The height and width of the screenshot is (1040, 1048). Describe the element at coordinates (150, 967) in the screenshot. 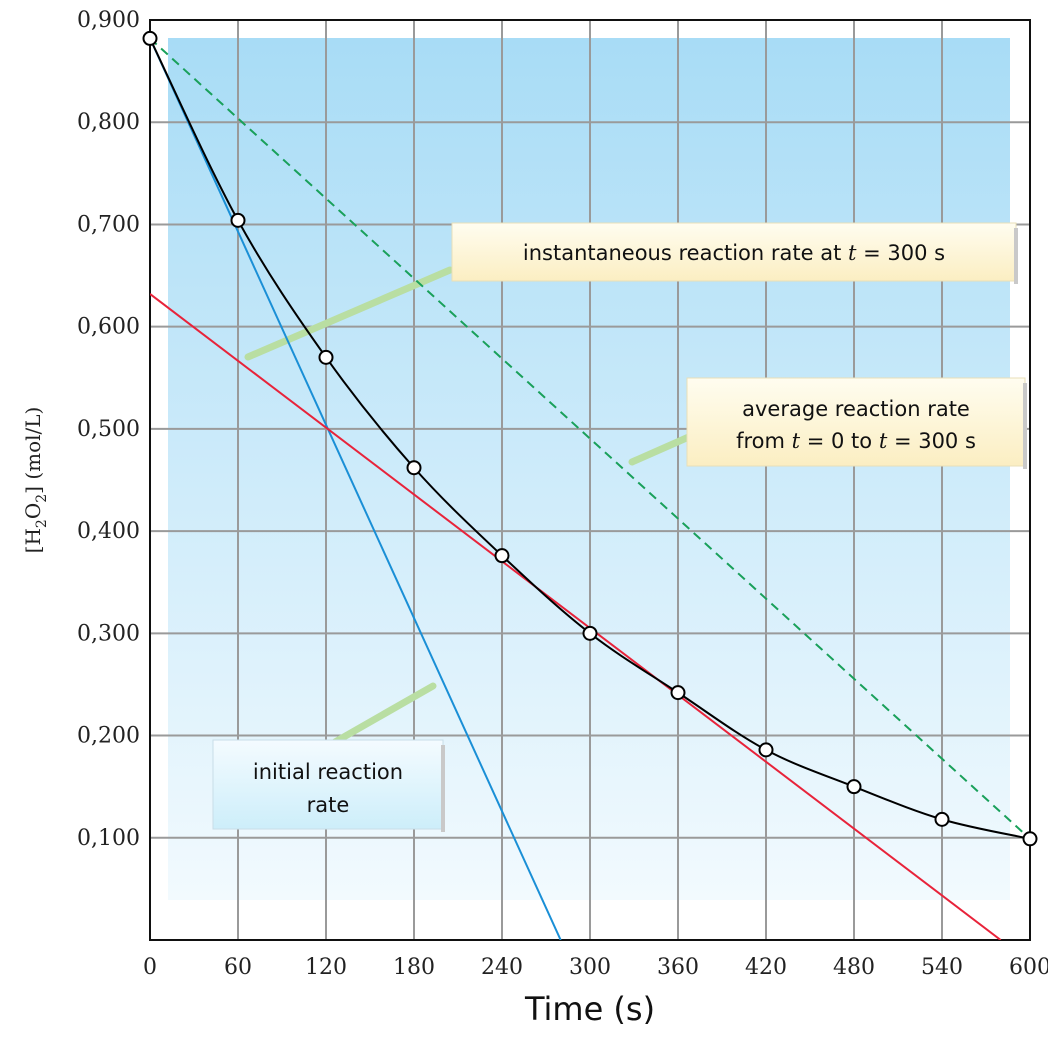

I see `x-tick-label: 0` at that location.